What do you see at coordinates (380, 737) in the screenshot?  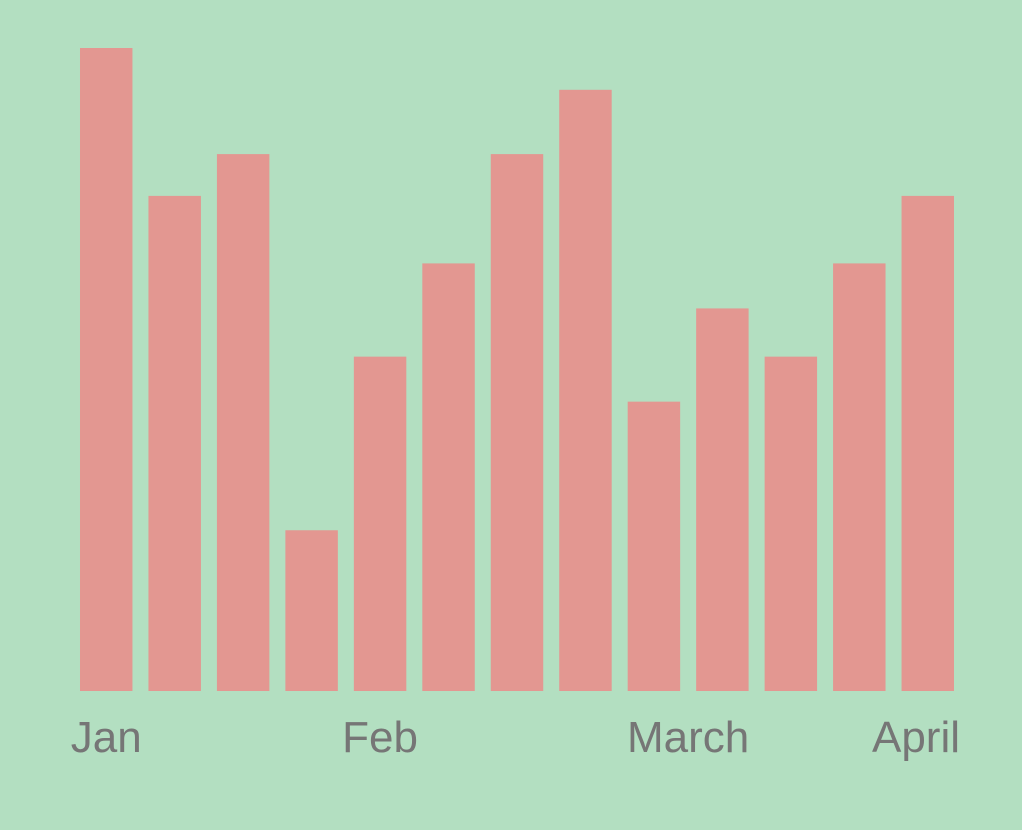 I see `x-tick-label-feb: Feb` at bounding box center [380, 737].